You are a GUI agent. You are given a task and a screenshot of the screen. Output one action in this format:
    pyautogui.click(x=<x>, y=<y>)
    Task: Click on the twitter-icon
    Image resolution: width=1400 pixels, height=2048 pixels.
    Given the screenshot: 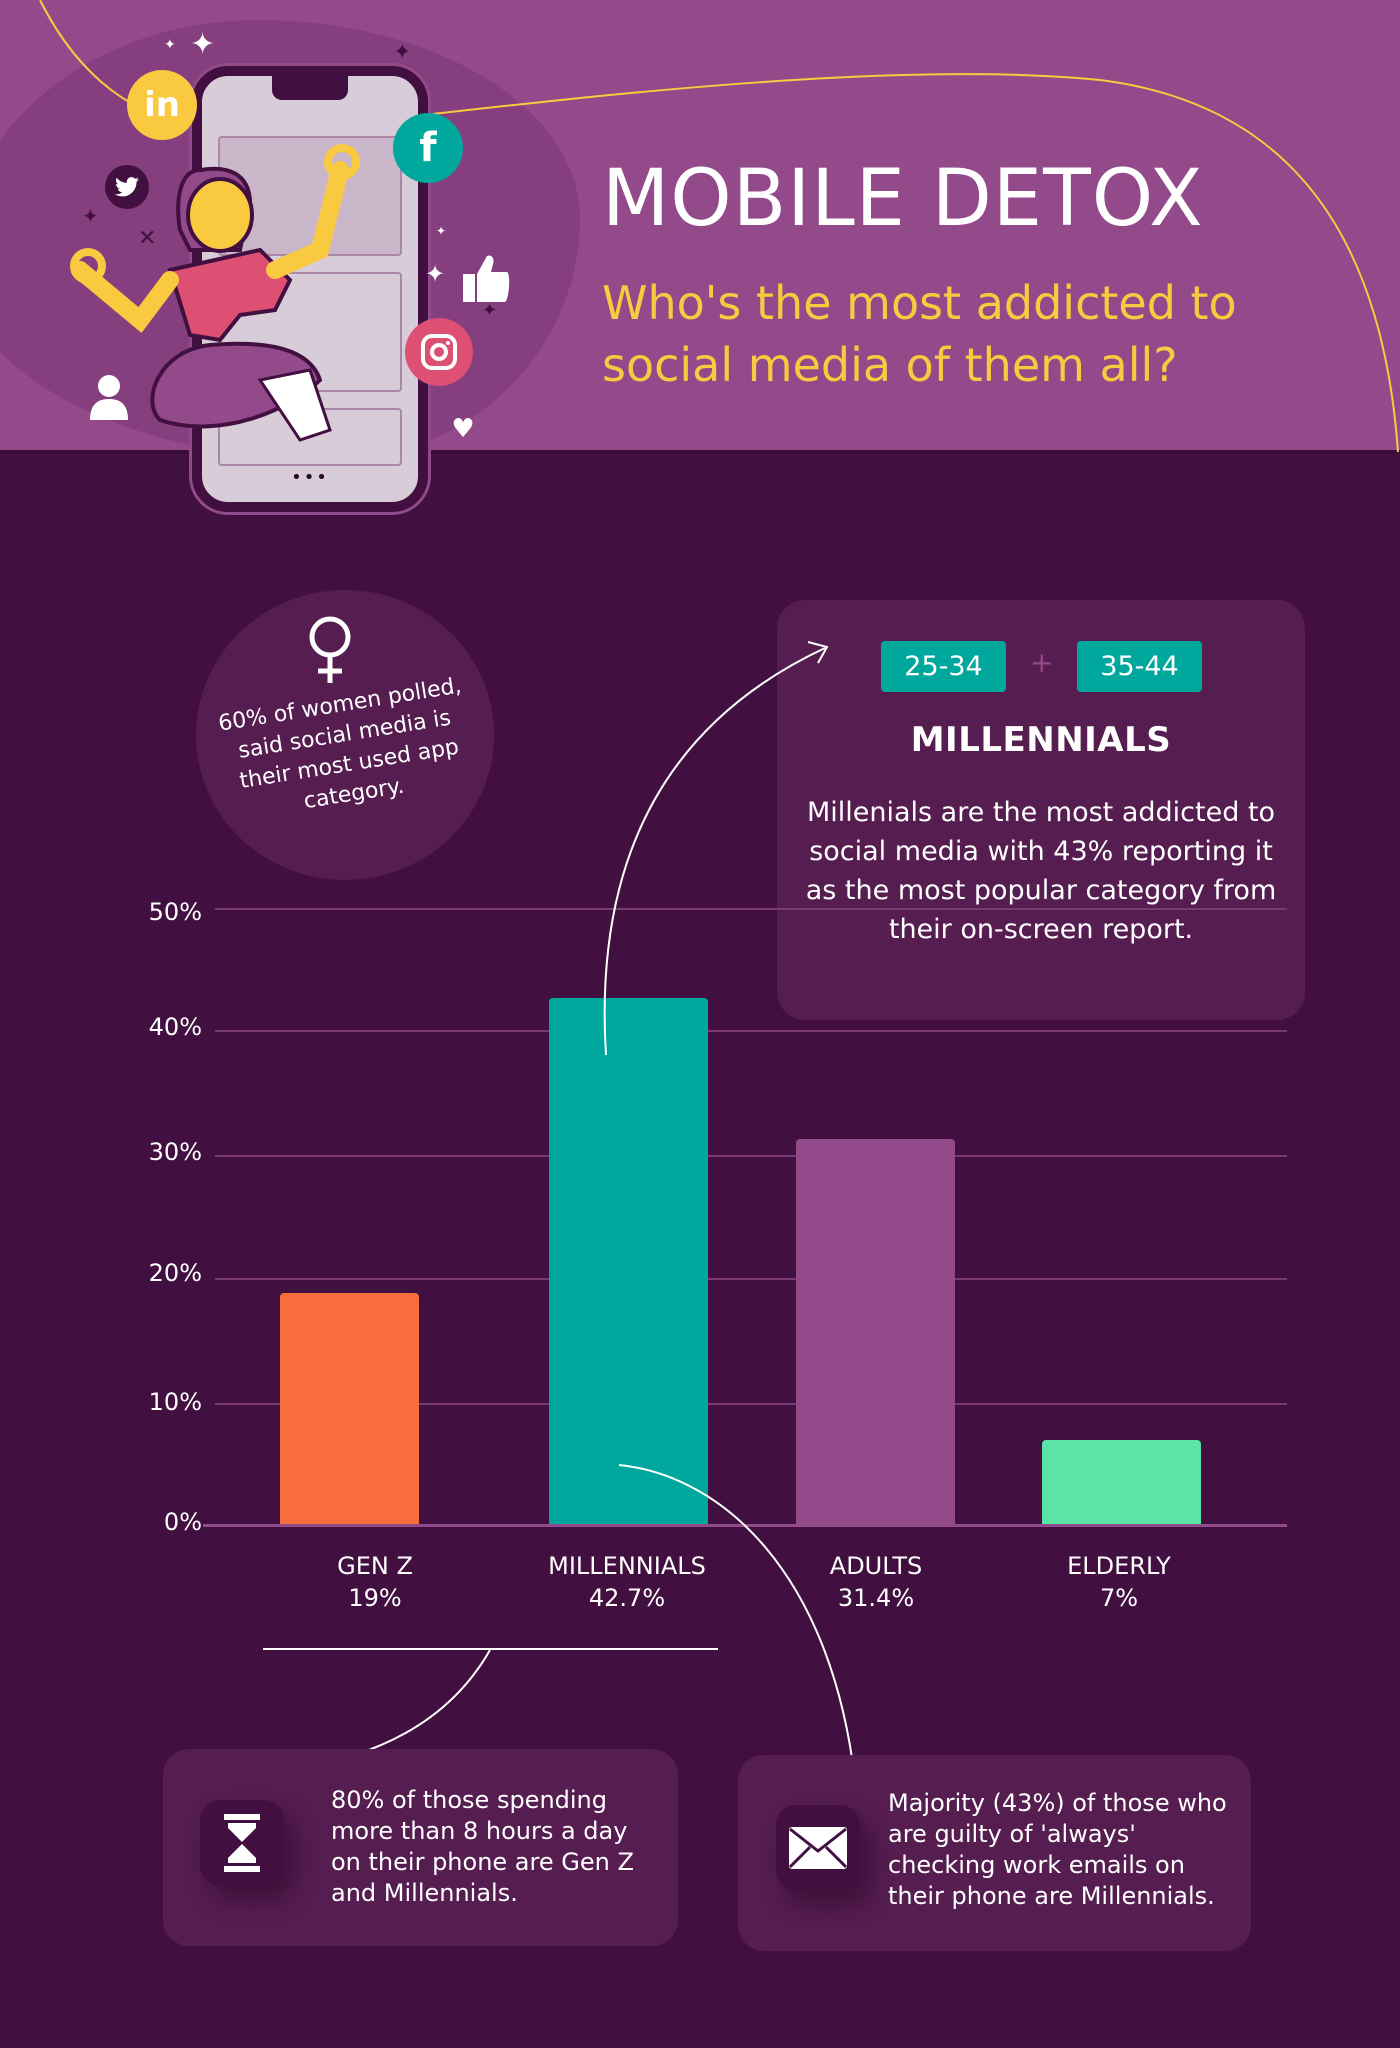 What is the action you would take?
    pyautogui.click(x=127, y=187)
    